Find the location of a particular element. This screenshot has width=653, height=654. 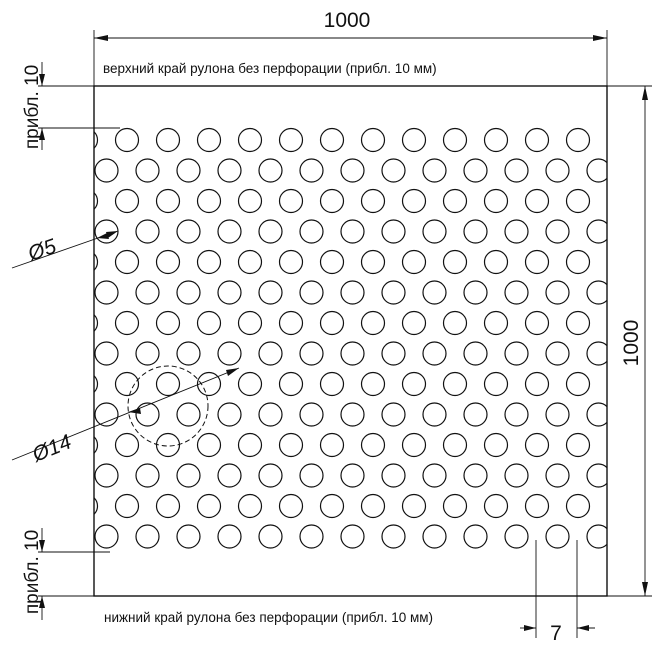

pitch-dimension-label: 7 is located at coordinates (556, 633).